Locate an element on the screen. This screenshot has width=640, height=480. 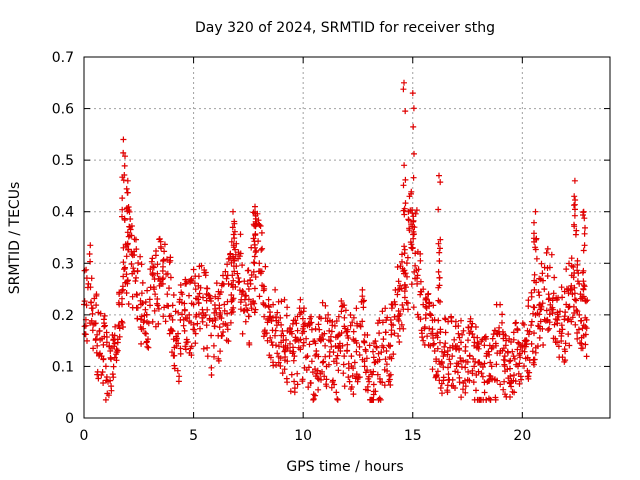
y-tick-label: 0.5 is located at coordinates (63, 161).